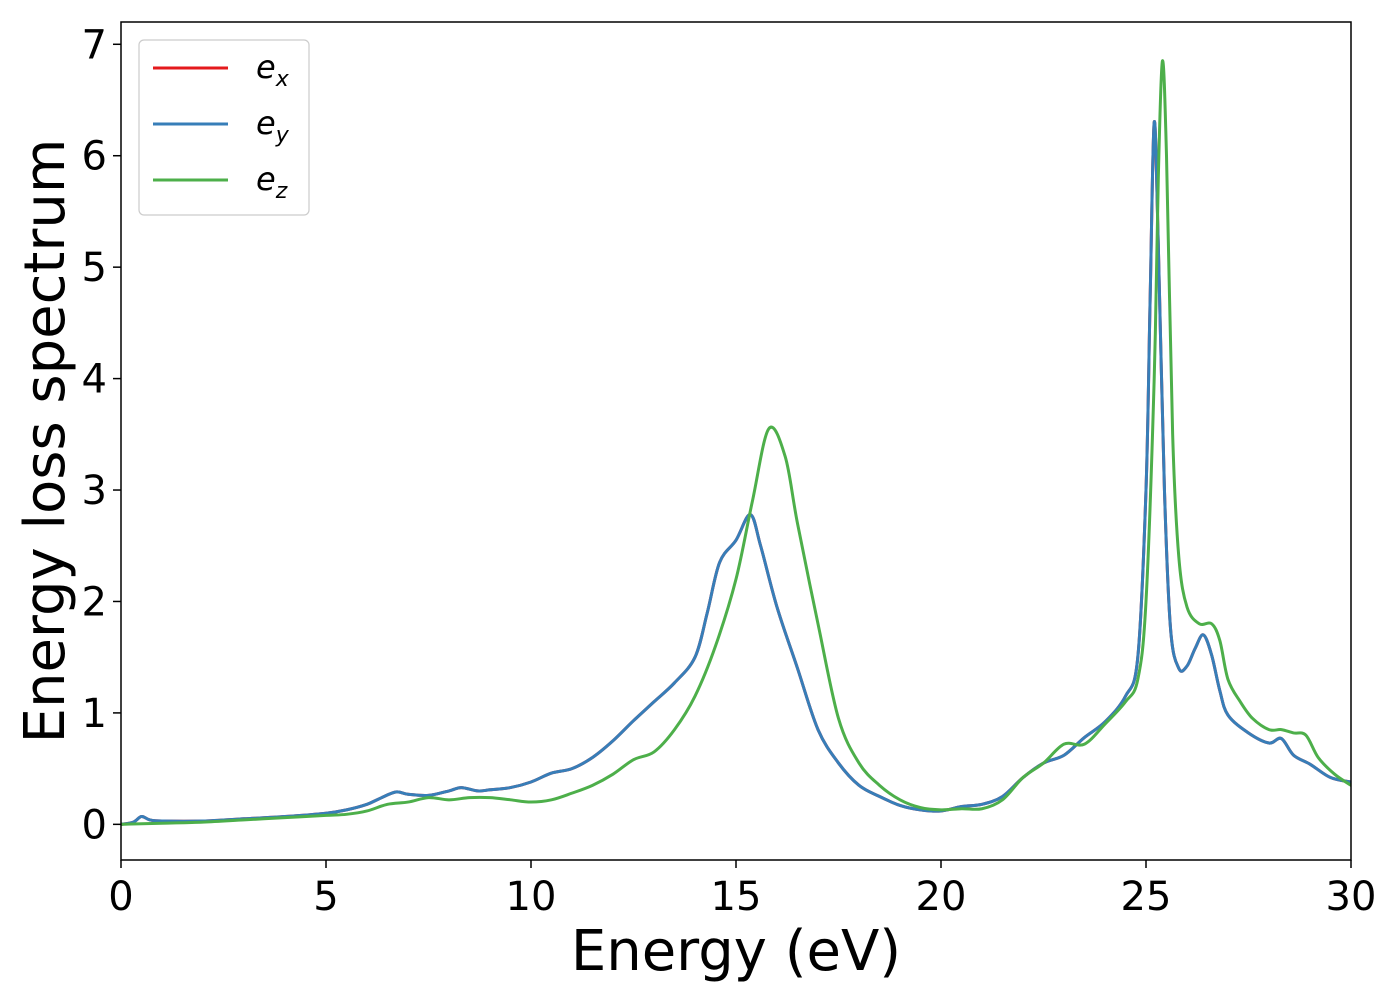 Image resolution: width=1400 pixels, height=1000 pixels. I want to click on y-tick-label: 5, so click(94, 268).